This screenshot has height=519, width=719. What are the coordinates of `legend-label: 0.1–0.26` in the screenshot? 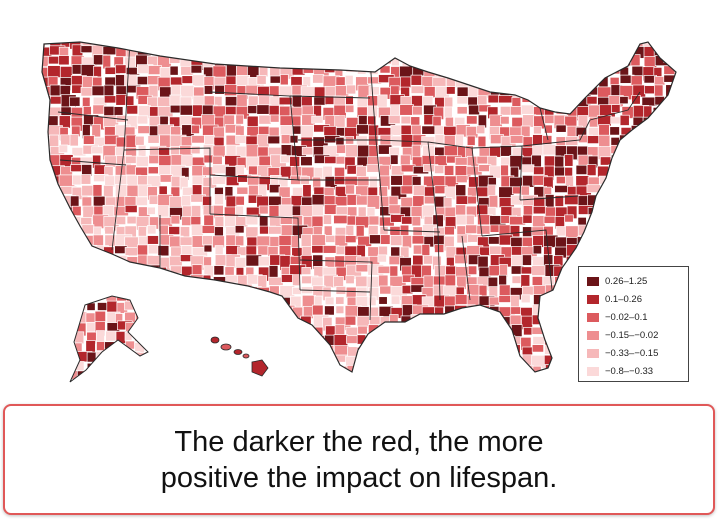 It's located at (623, 299).